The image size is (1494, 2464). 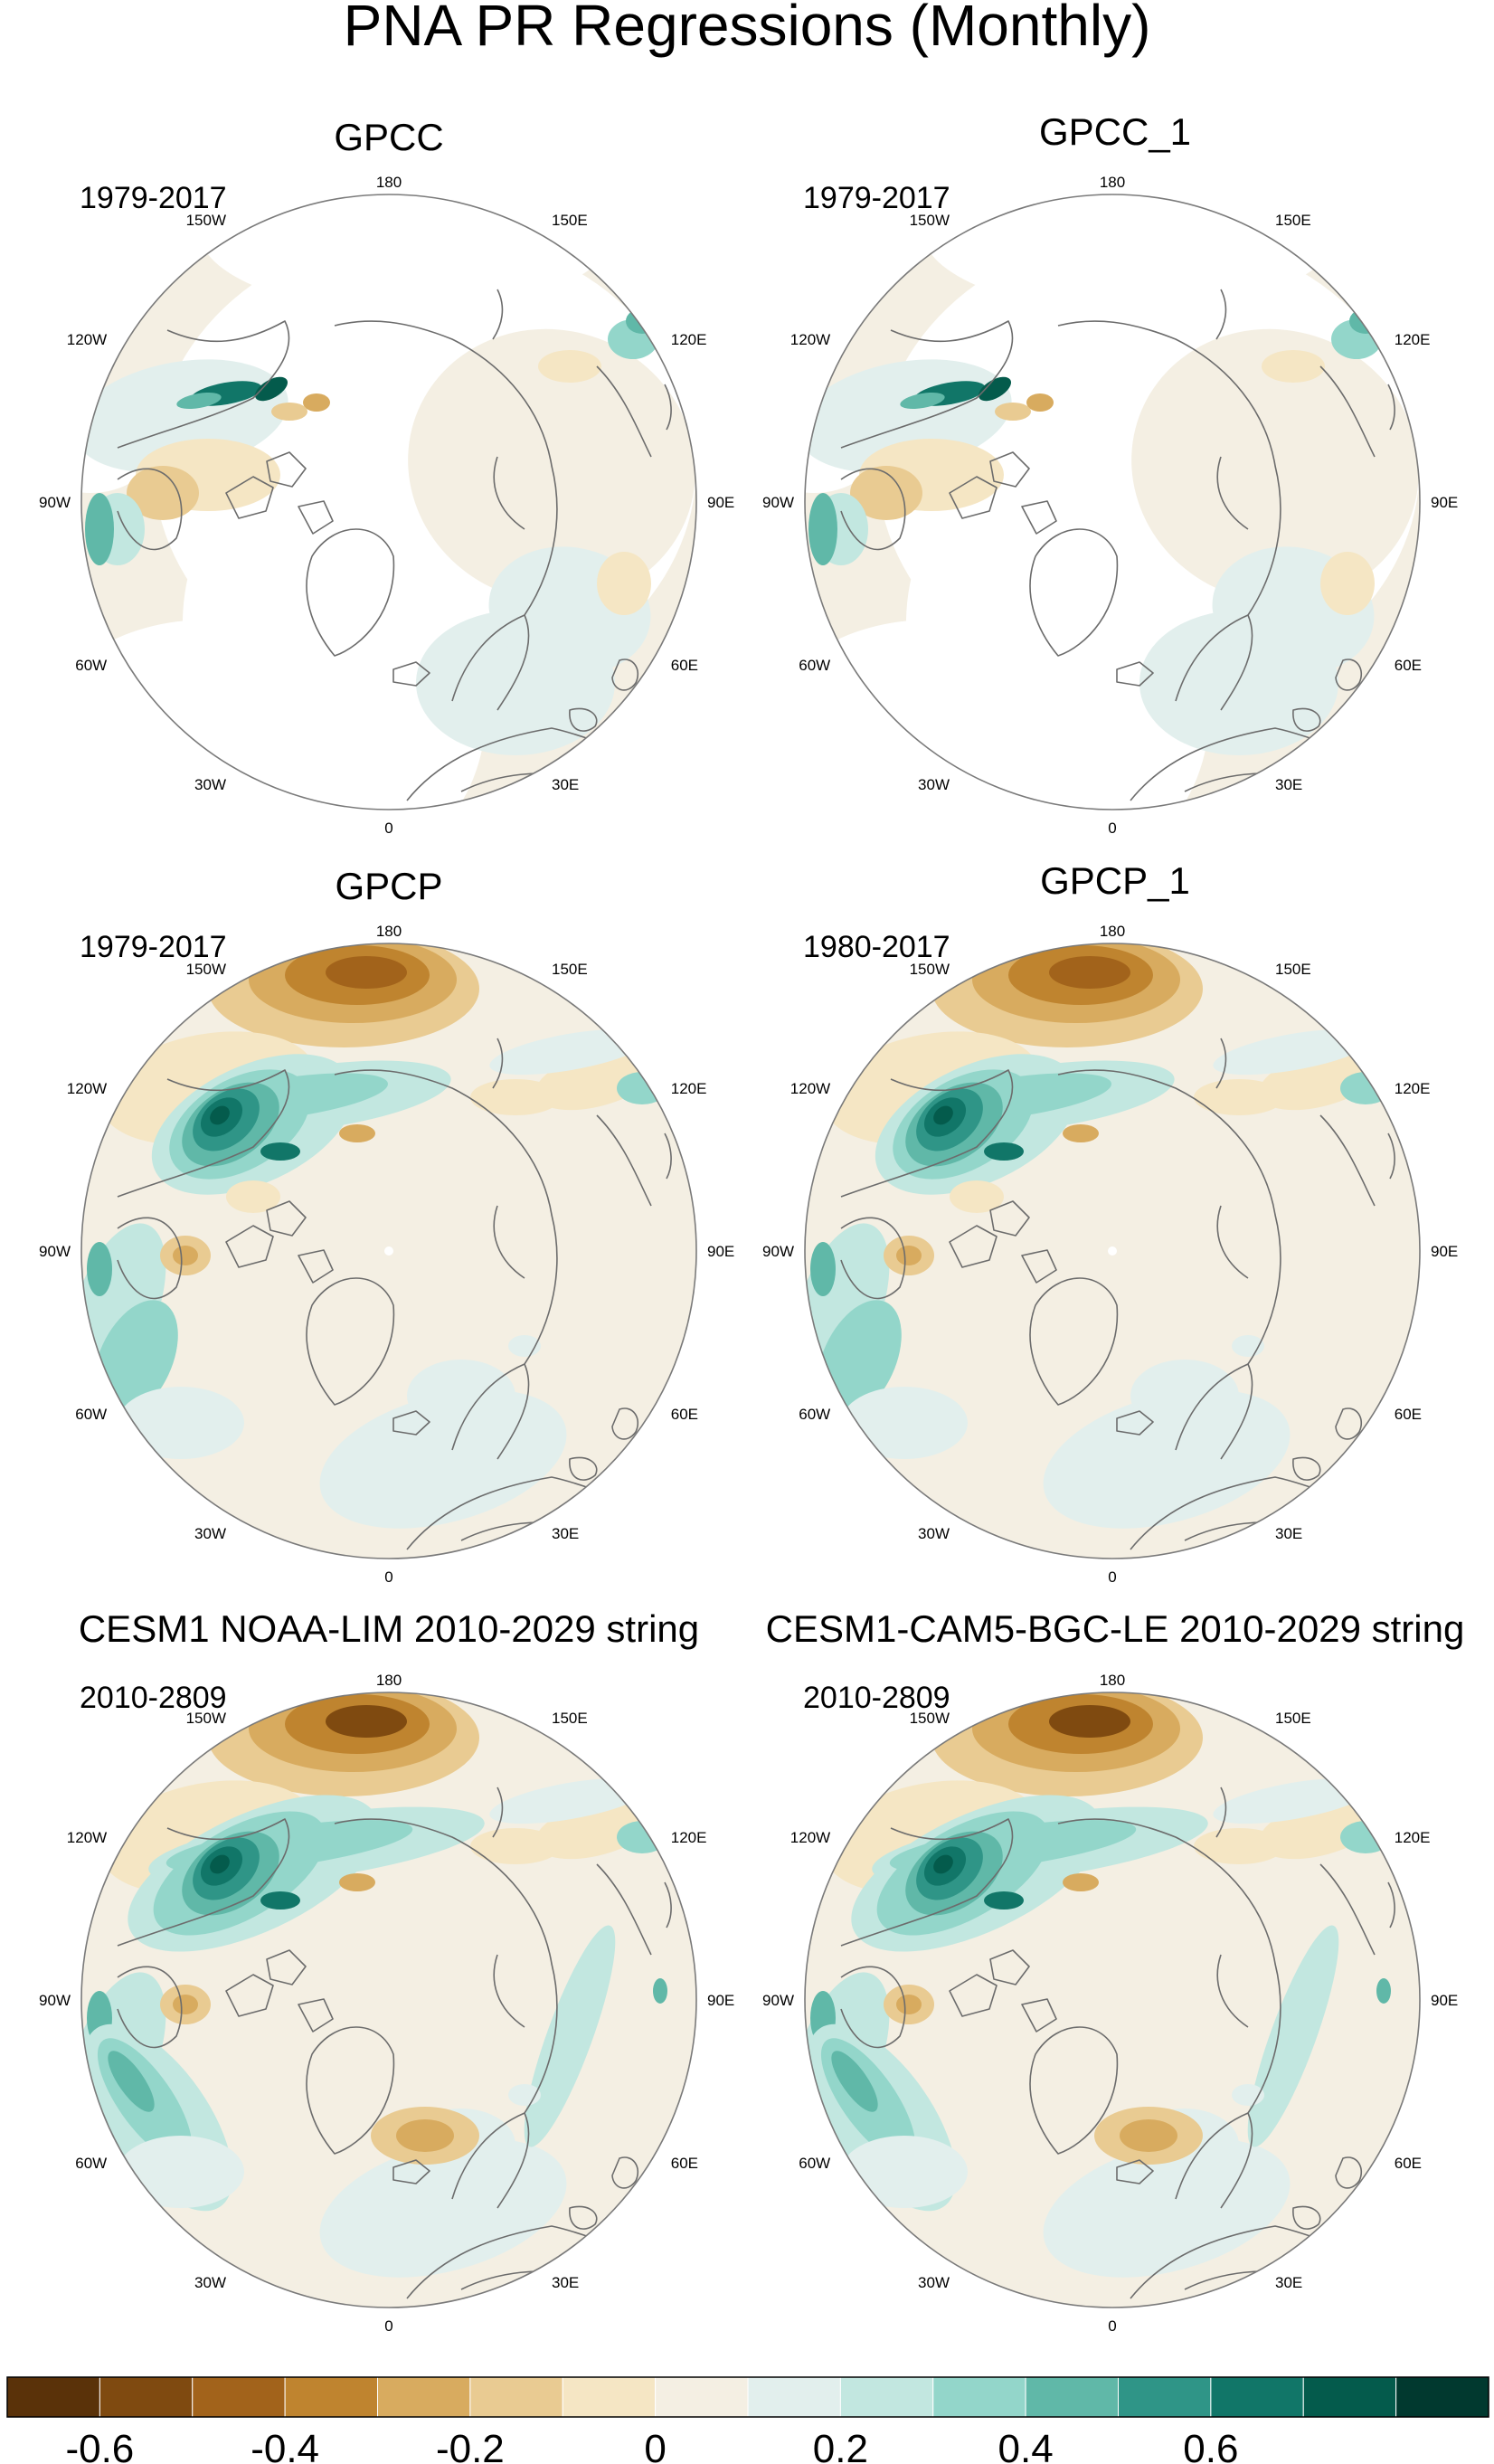 I want to click on coastline-north-america, so click(x=927, y=1883).